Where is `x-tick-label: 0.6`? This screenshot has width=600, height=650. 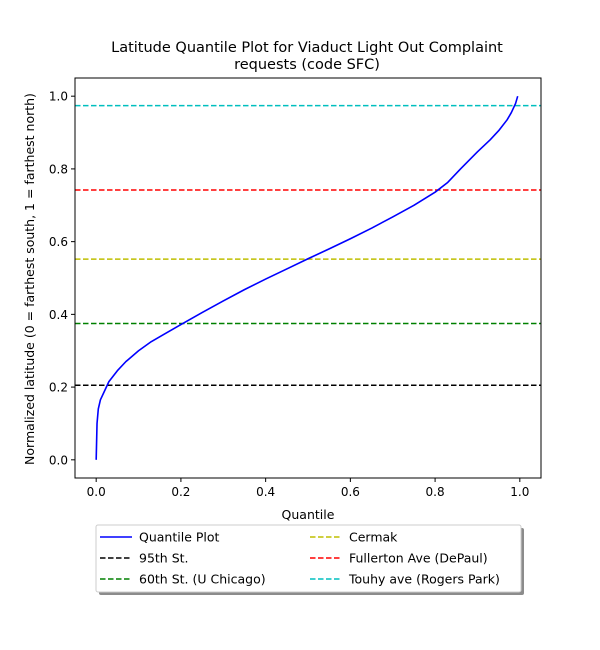
x-tick-label: 0.6 is located at coordinates (350, 492).